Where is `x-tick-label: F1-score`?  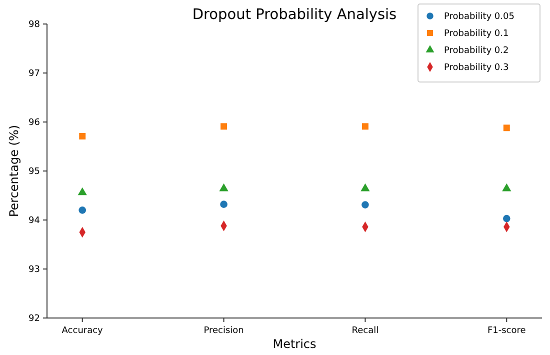 x-tick-label: F1-score is located at coordinates (506, 331).